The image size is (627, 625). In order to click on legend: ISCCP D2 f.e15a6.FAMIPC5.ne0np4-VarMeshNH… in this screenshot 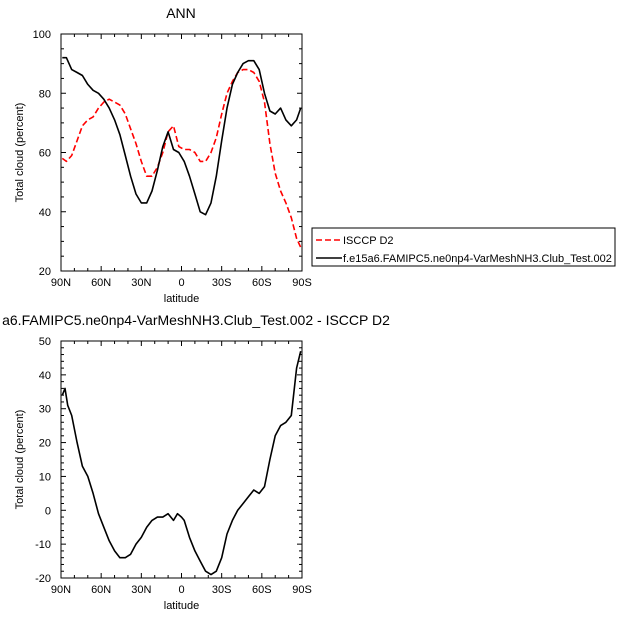, I will do `click(463, 247)`.